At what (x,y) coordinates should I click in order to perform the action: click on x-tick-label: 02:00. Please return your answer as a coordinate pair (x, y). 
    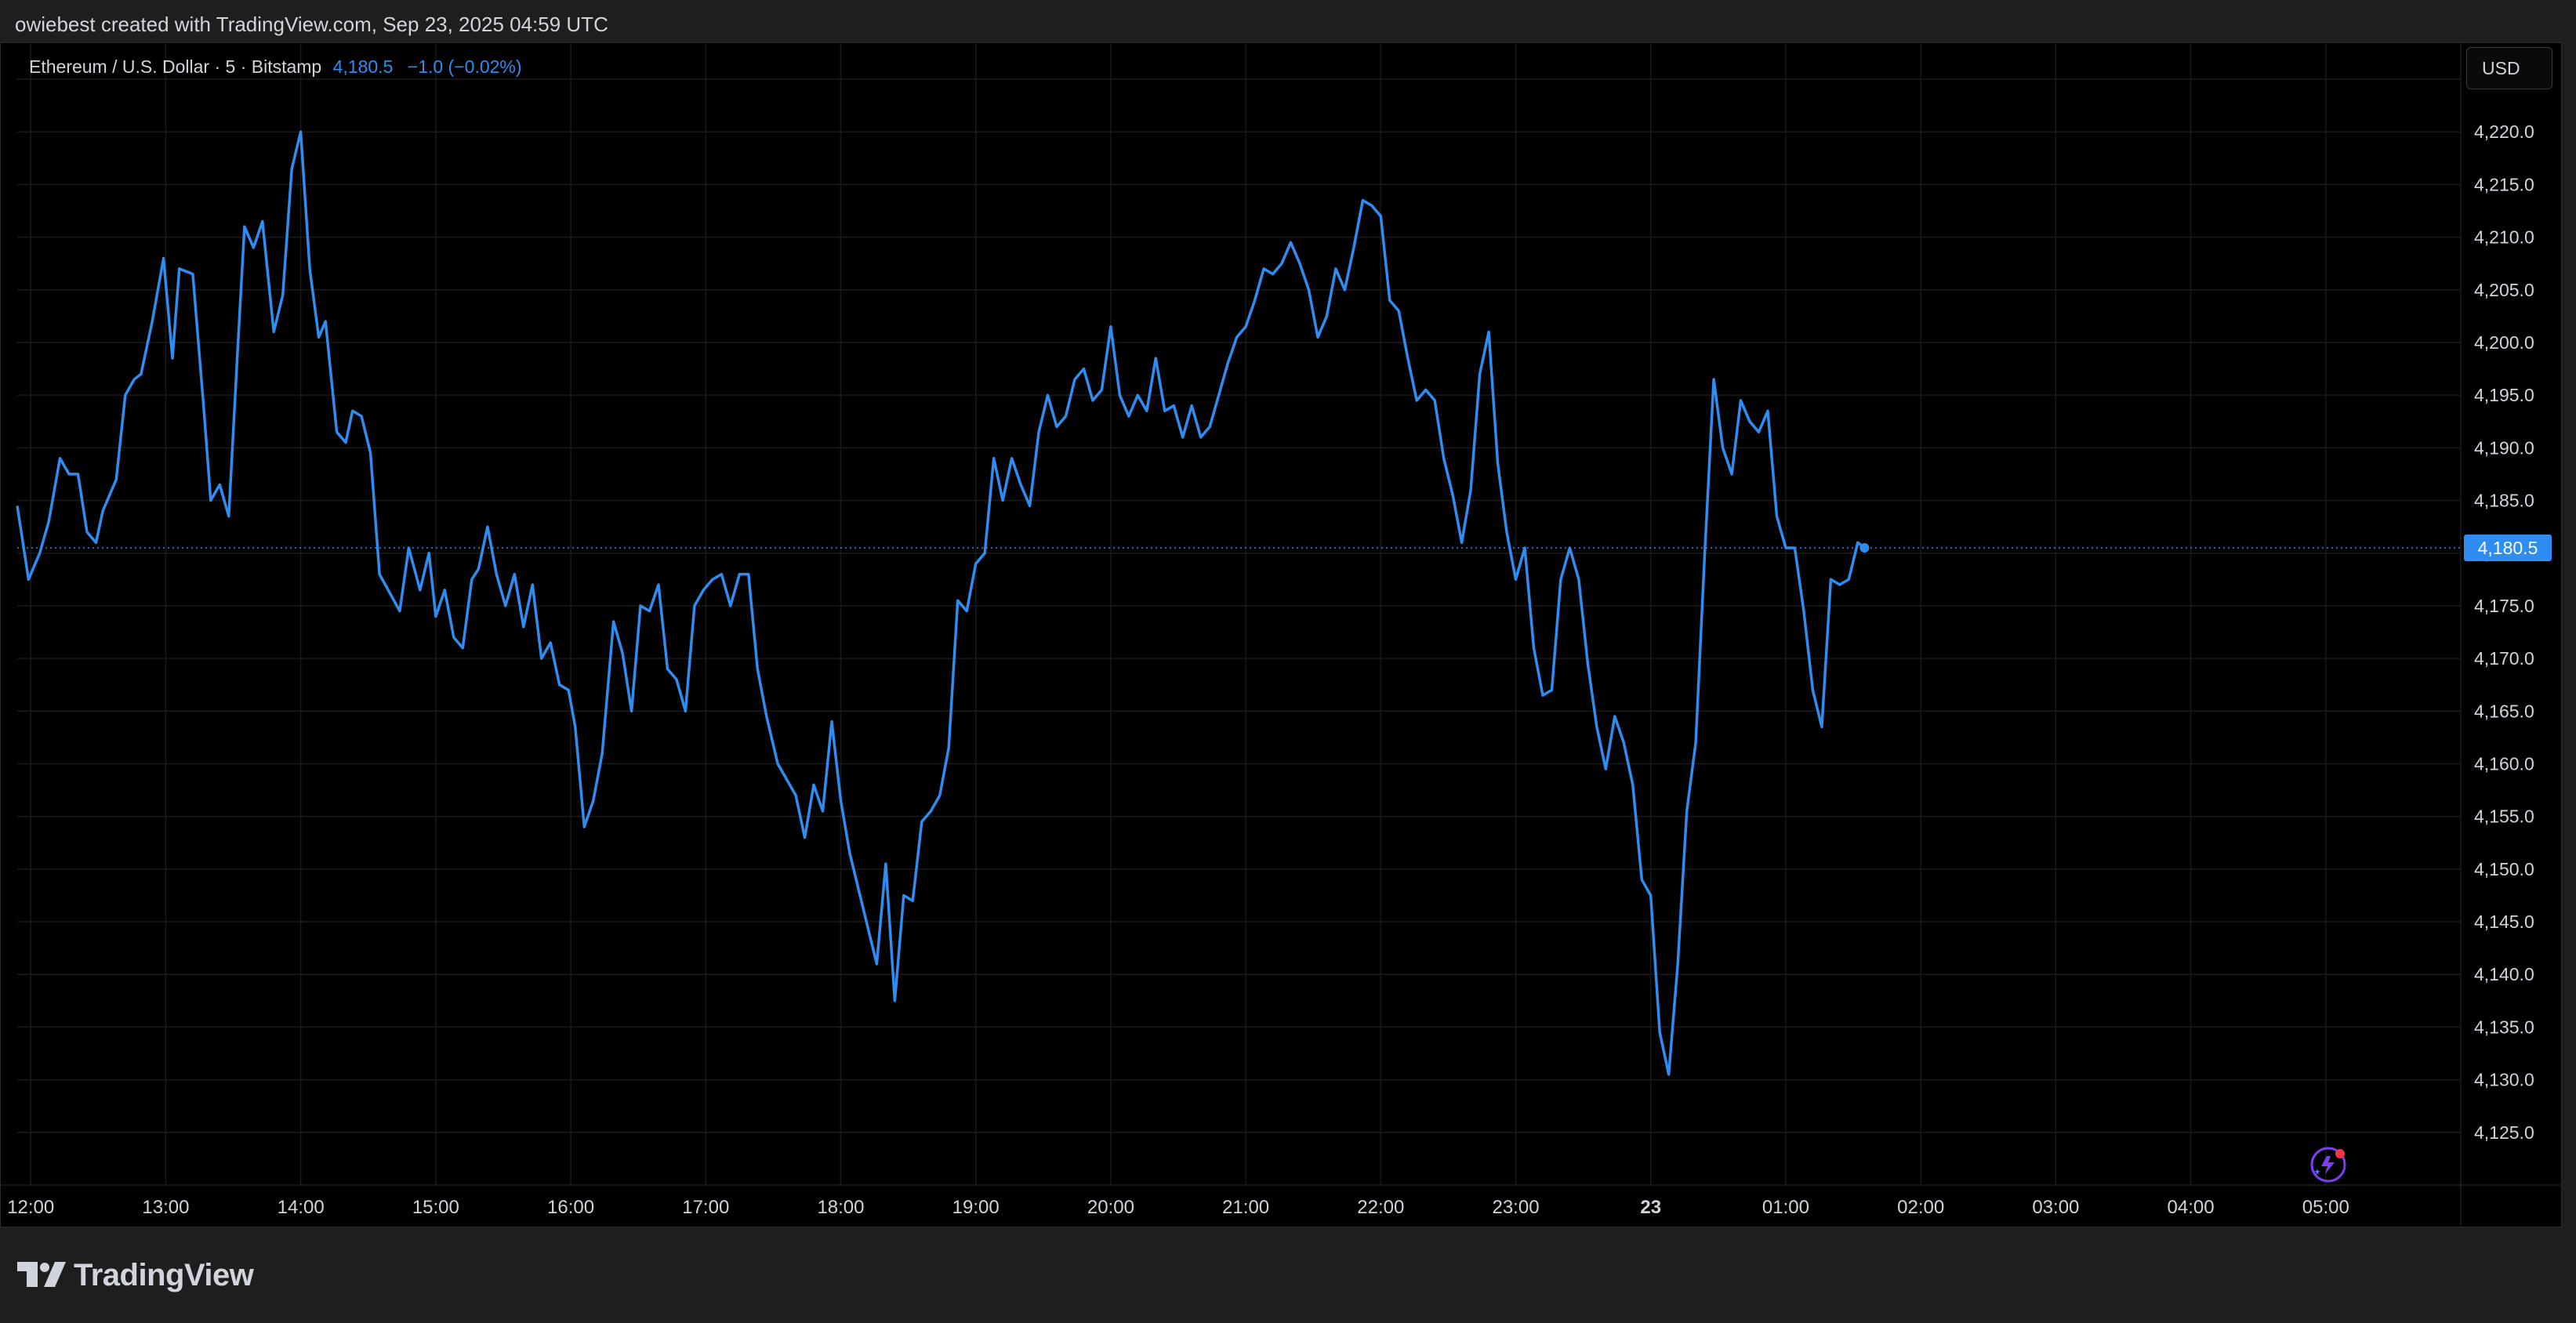
    Looking at the image, I should click on (1921, 1207).